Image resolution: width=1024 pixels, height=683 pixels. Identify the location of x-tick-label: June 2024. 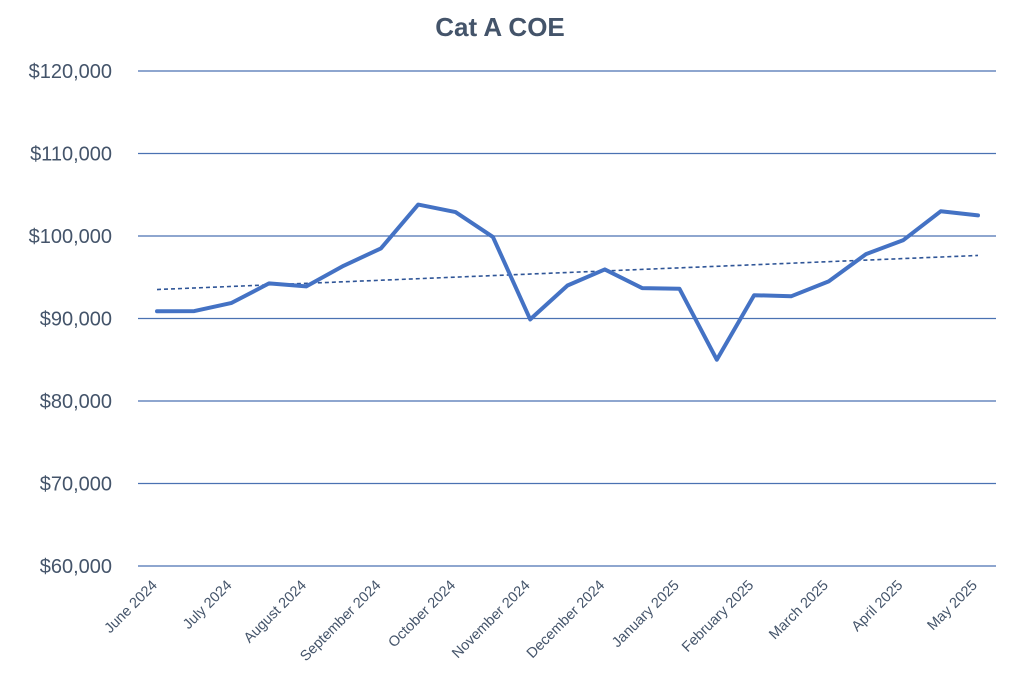
(131, 607).